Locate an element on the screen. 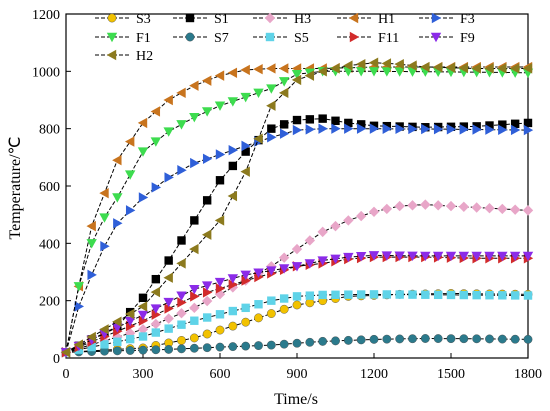 This screenshot has width=550, height=411. legend-item-f9: F9 is located at coordinates (447, 38).